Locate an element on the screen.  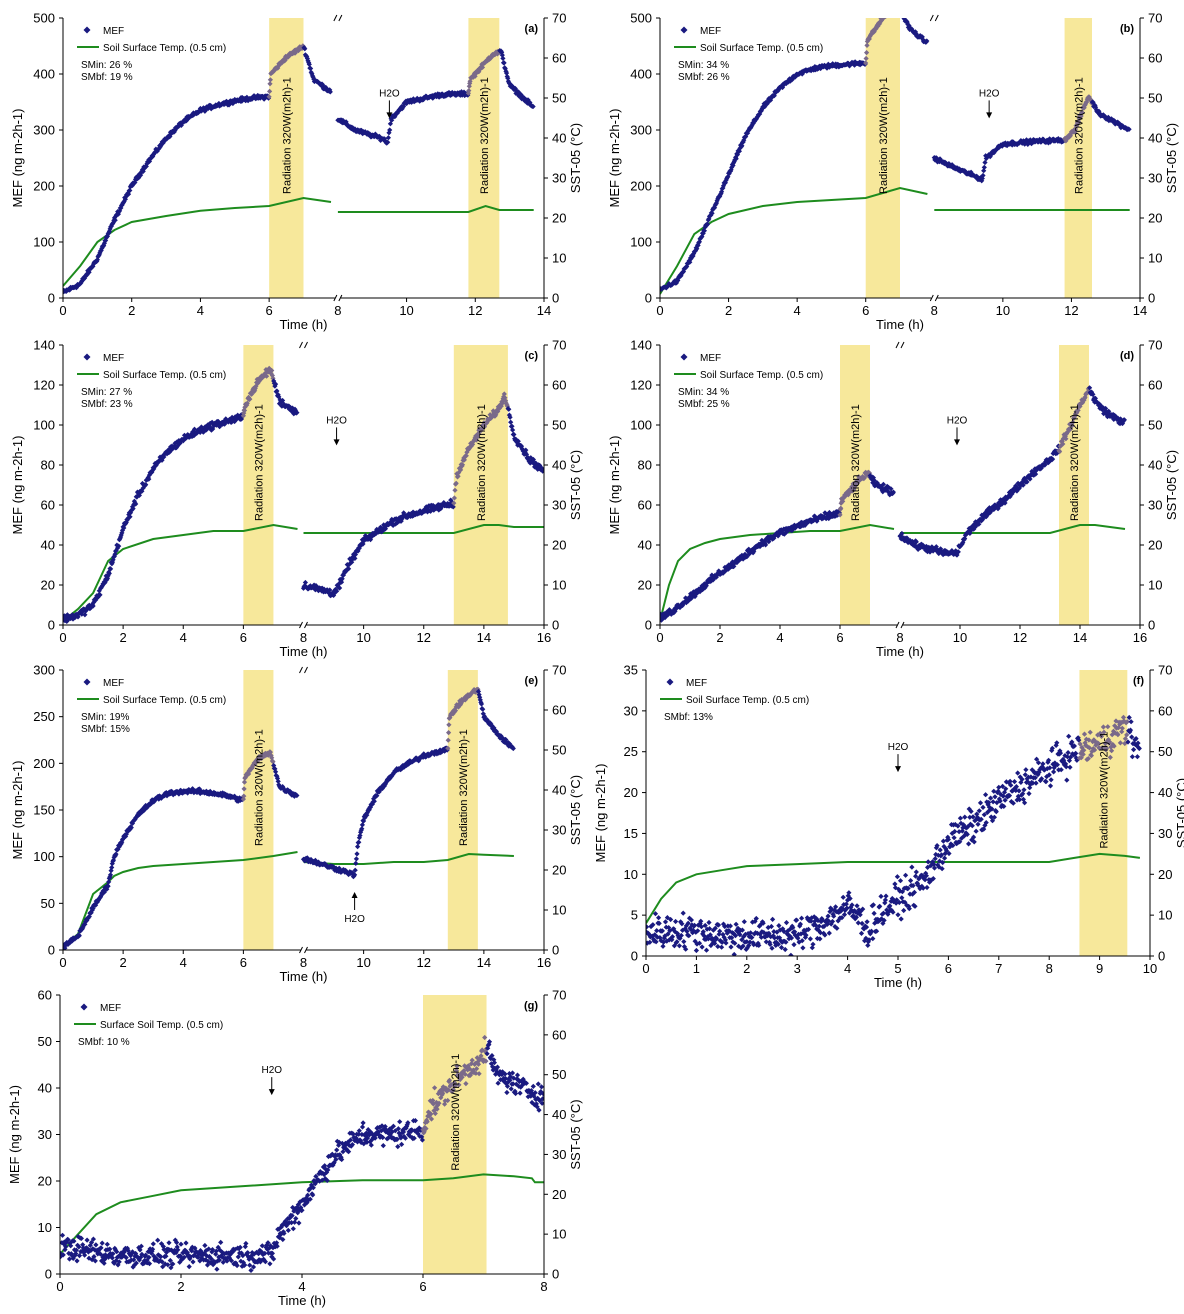
x-tick-label: 6 is located at coordinates (269, 310).